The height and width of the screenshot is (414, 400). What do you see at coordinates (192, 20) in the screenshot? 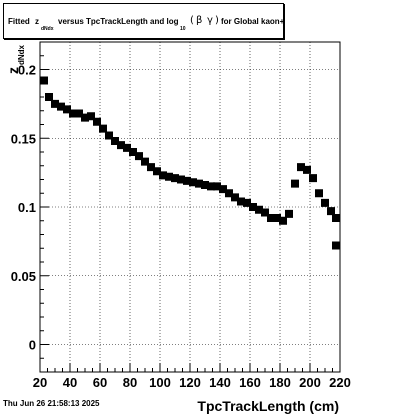
I see `title-paren-open: (` at bounding box center [192, 20].